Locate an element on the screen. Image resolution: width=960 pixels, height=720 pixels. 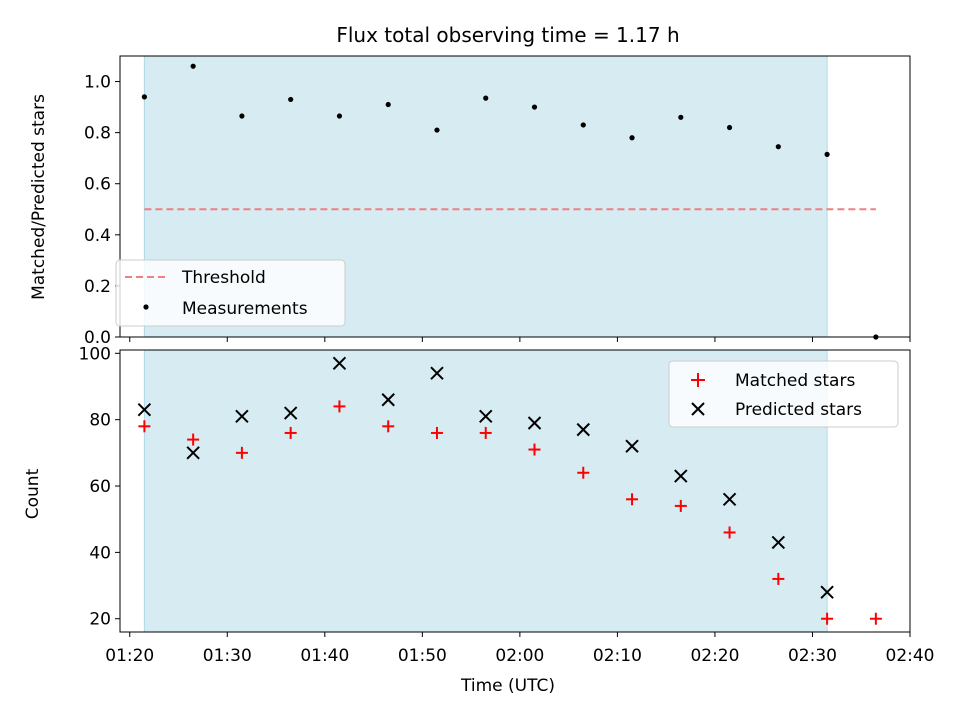
x-tick-label: 02:40 is located at coordinates (910, 656).